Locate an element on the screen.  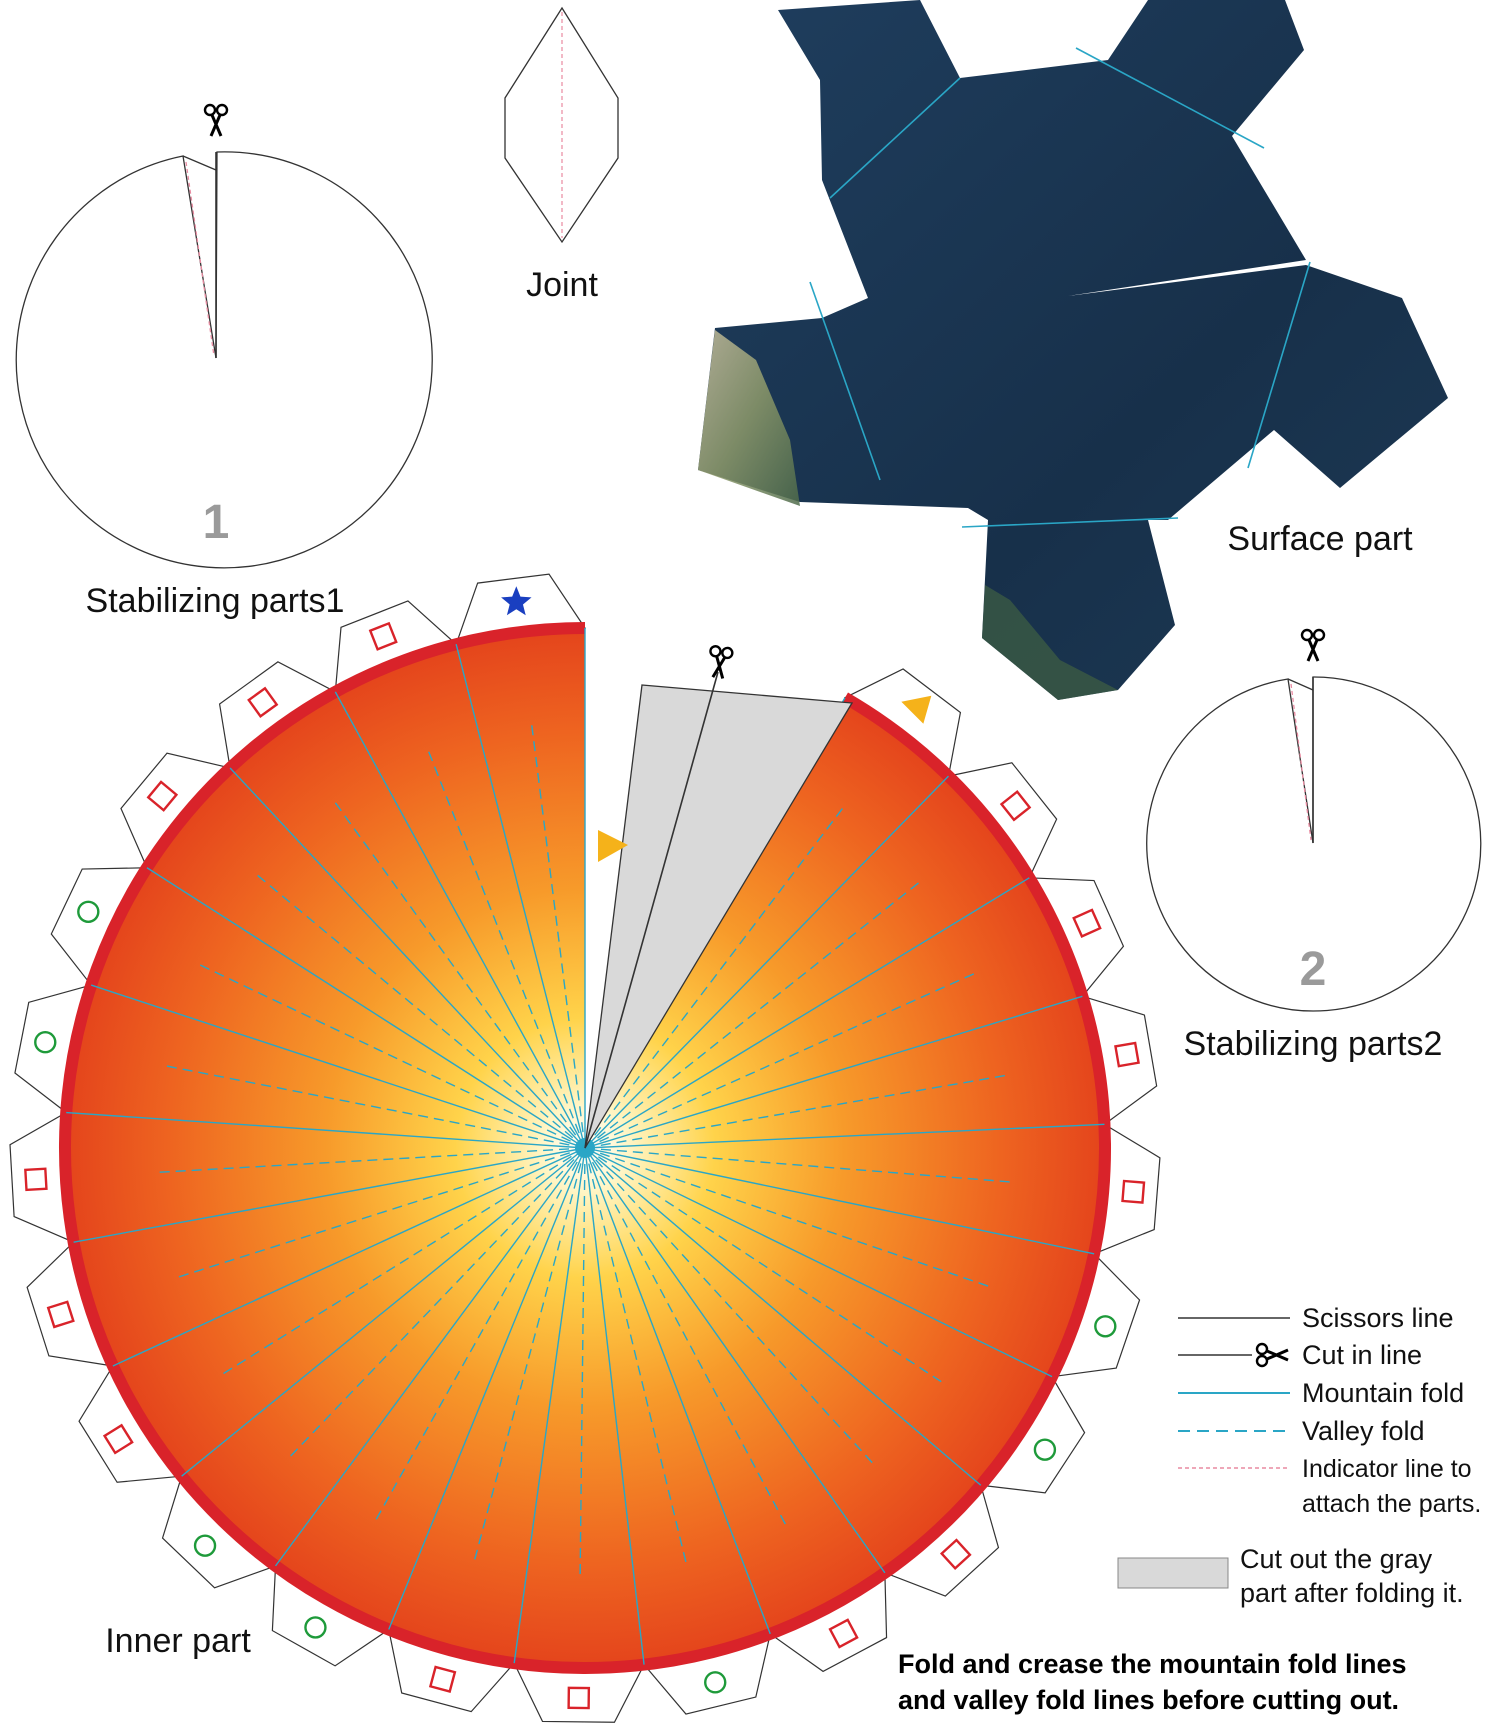
mountain-fold-lines is located at coordinates (1060, 287).